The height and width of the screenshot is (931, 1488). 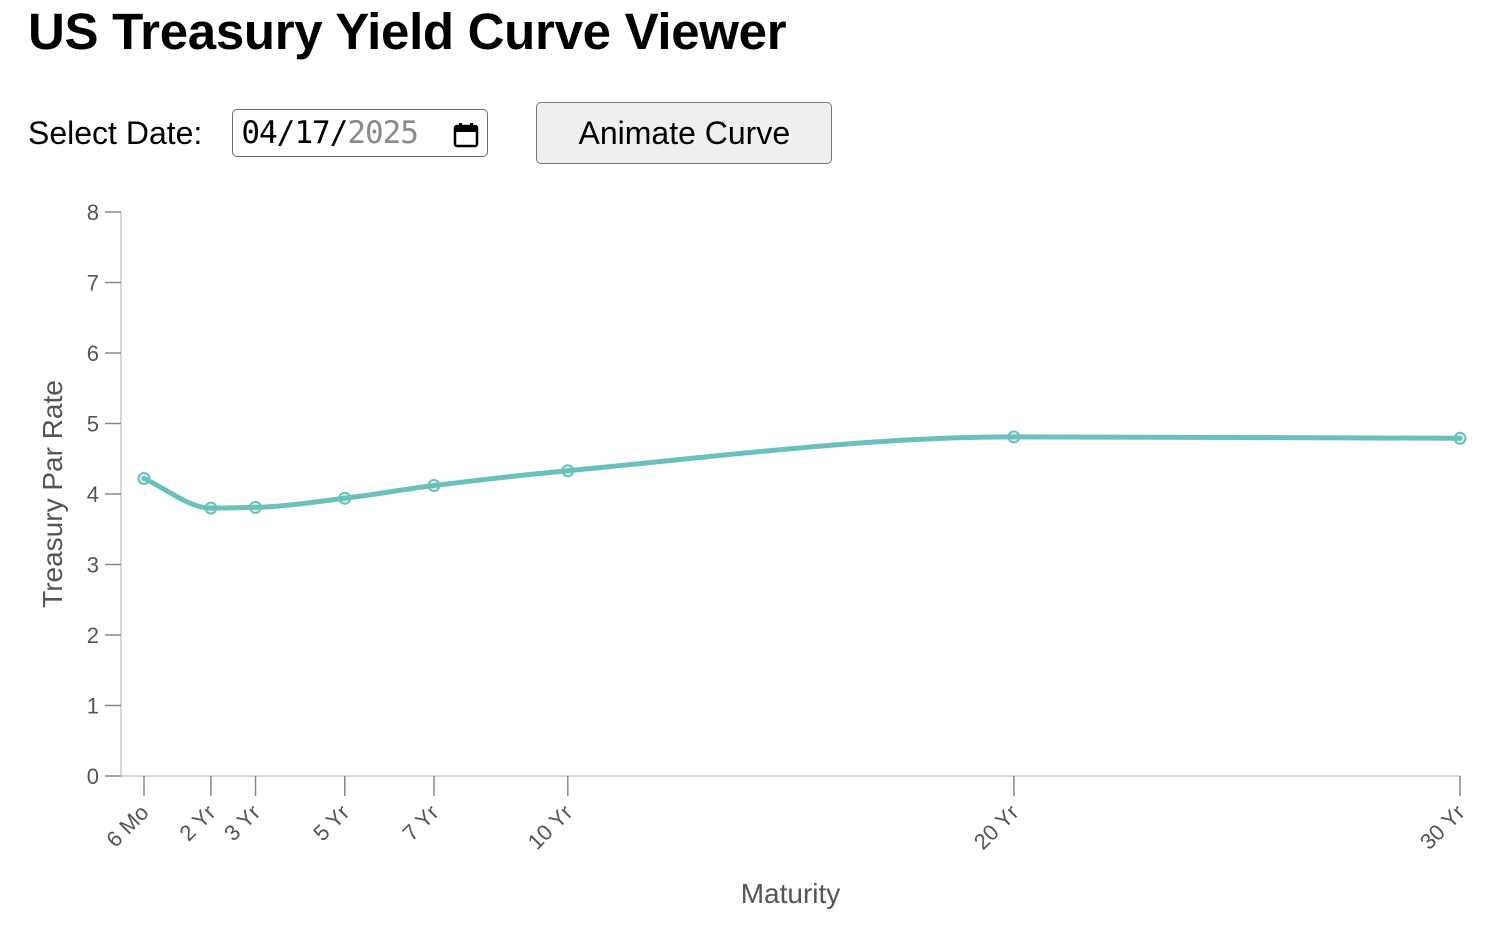 I want to click on data-point-30-yr, so click(x=1460, y=438).